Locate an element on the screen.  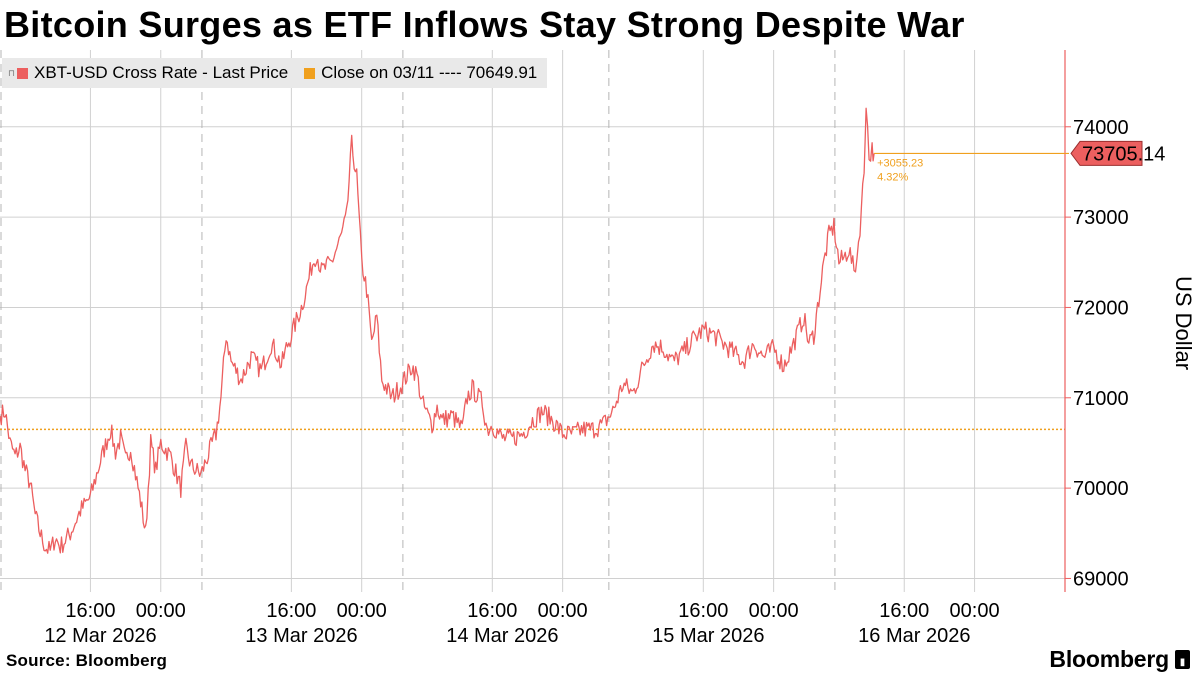
legend-item-close: Close on 03/11 ---- 70649.91 is located at coordinates (420, 73).